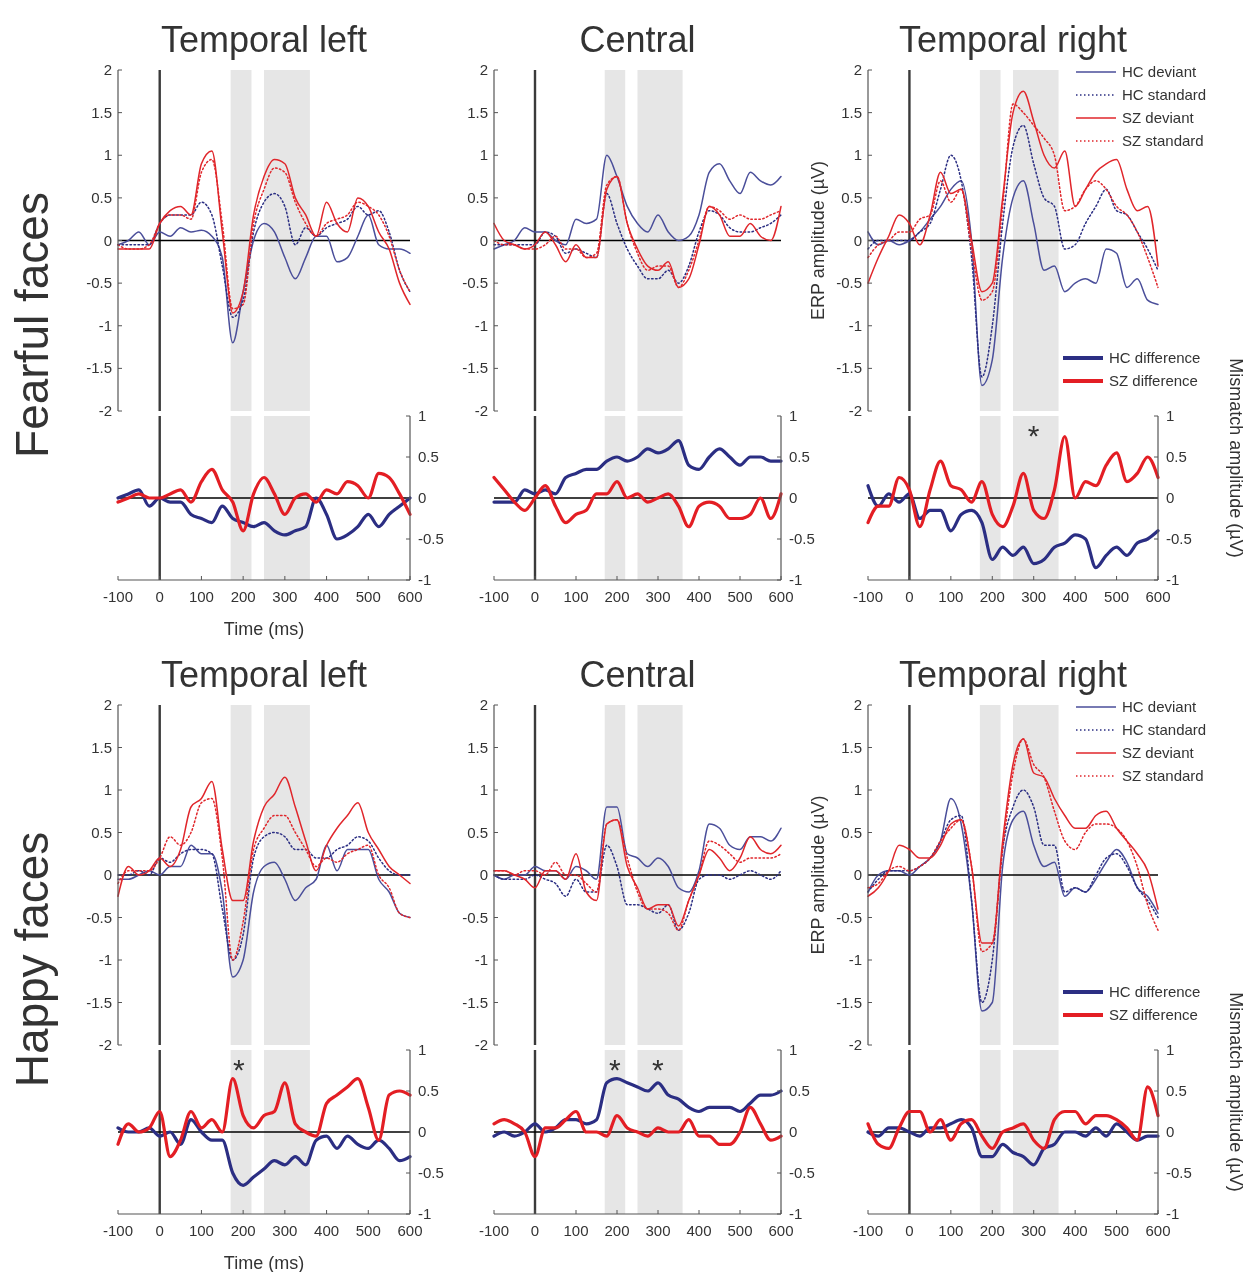  I want to click on x-tick-label: 600, so click(1158, 1230).